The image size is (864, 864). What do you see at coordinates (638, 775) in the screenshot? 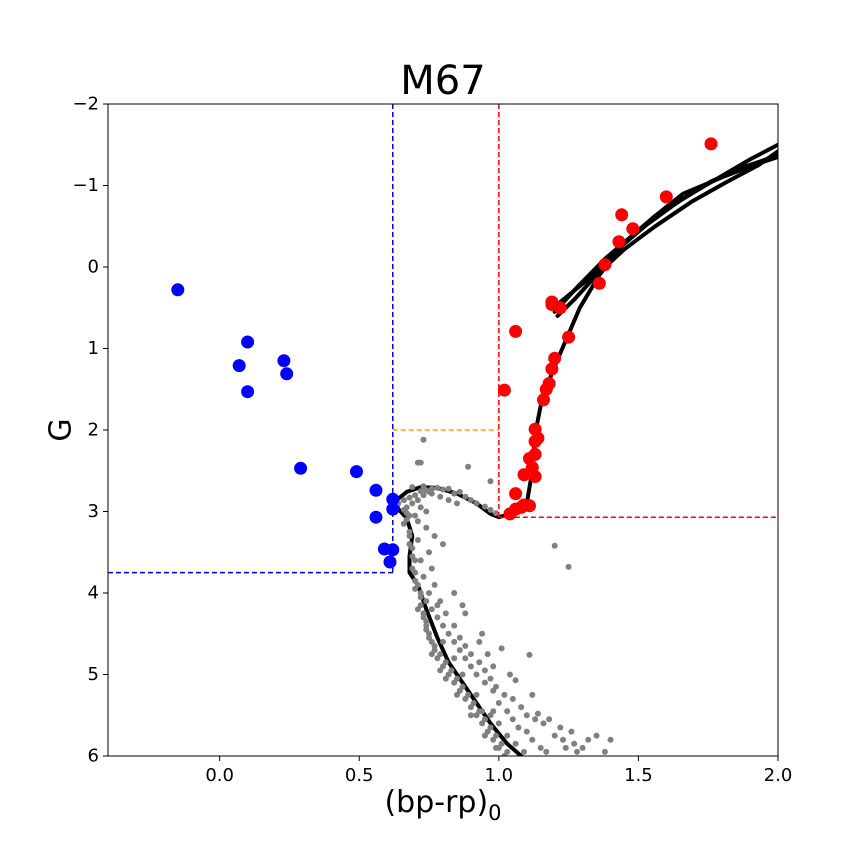
I see `x-tick-label-3: 1.5` at bounding box center [638, 775].